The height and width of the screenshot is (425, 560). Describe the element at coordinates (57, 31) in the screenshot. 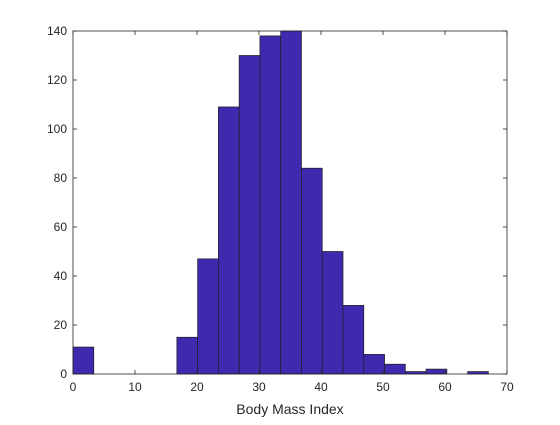

I see `y-tick-label: 140` at that location.